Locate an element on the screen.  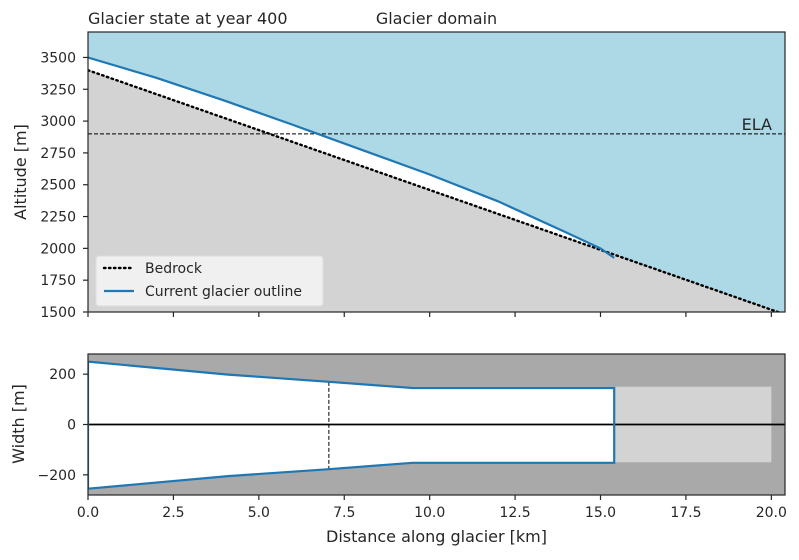
altitude-y-ticks: 1500 1750 2000 2250 2500 2750 3000 3250 3500 is located at coordinates (64, 185).